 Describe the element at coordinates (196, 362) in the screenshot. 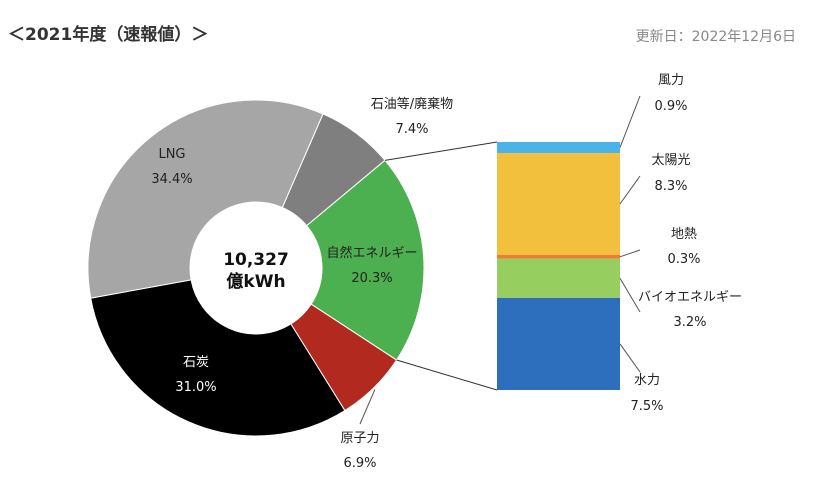

I see `donut-slice-name-3: 石炭` at that location.